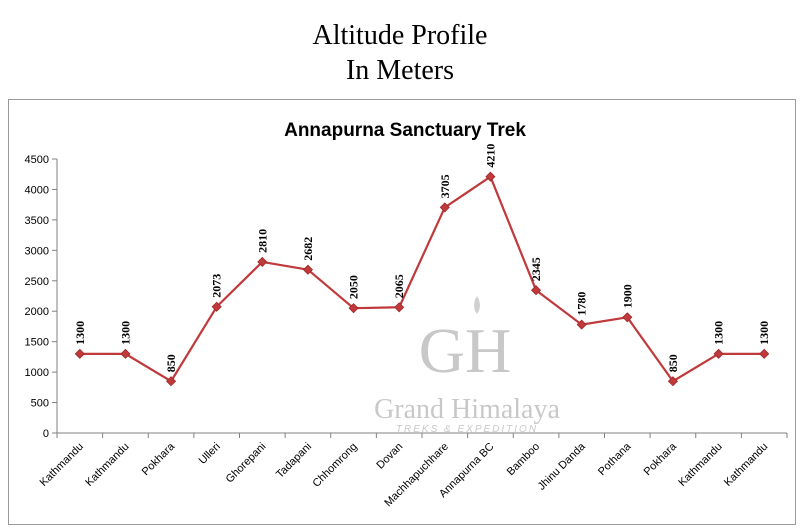 Image resolution: width=800 pixels, height=530 pixels. I want to click on y-tick-label: 500, so click(40, 404).